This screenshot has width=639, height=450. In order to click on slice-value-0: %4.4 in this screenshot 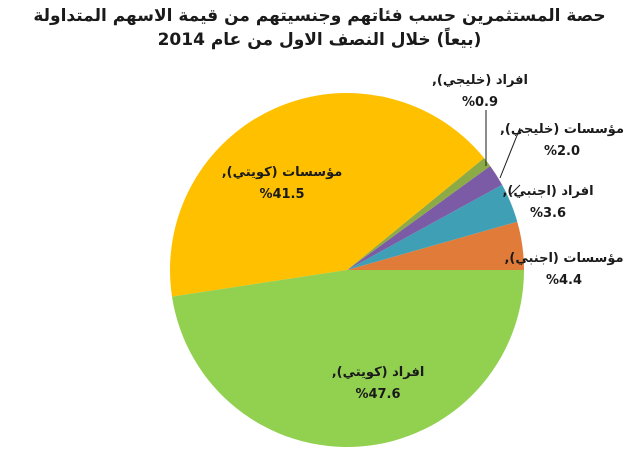, I will do `click(564, 280)`.